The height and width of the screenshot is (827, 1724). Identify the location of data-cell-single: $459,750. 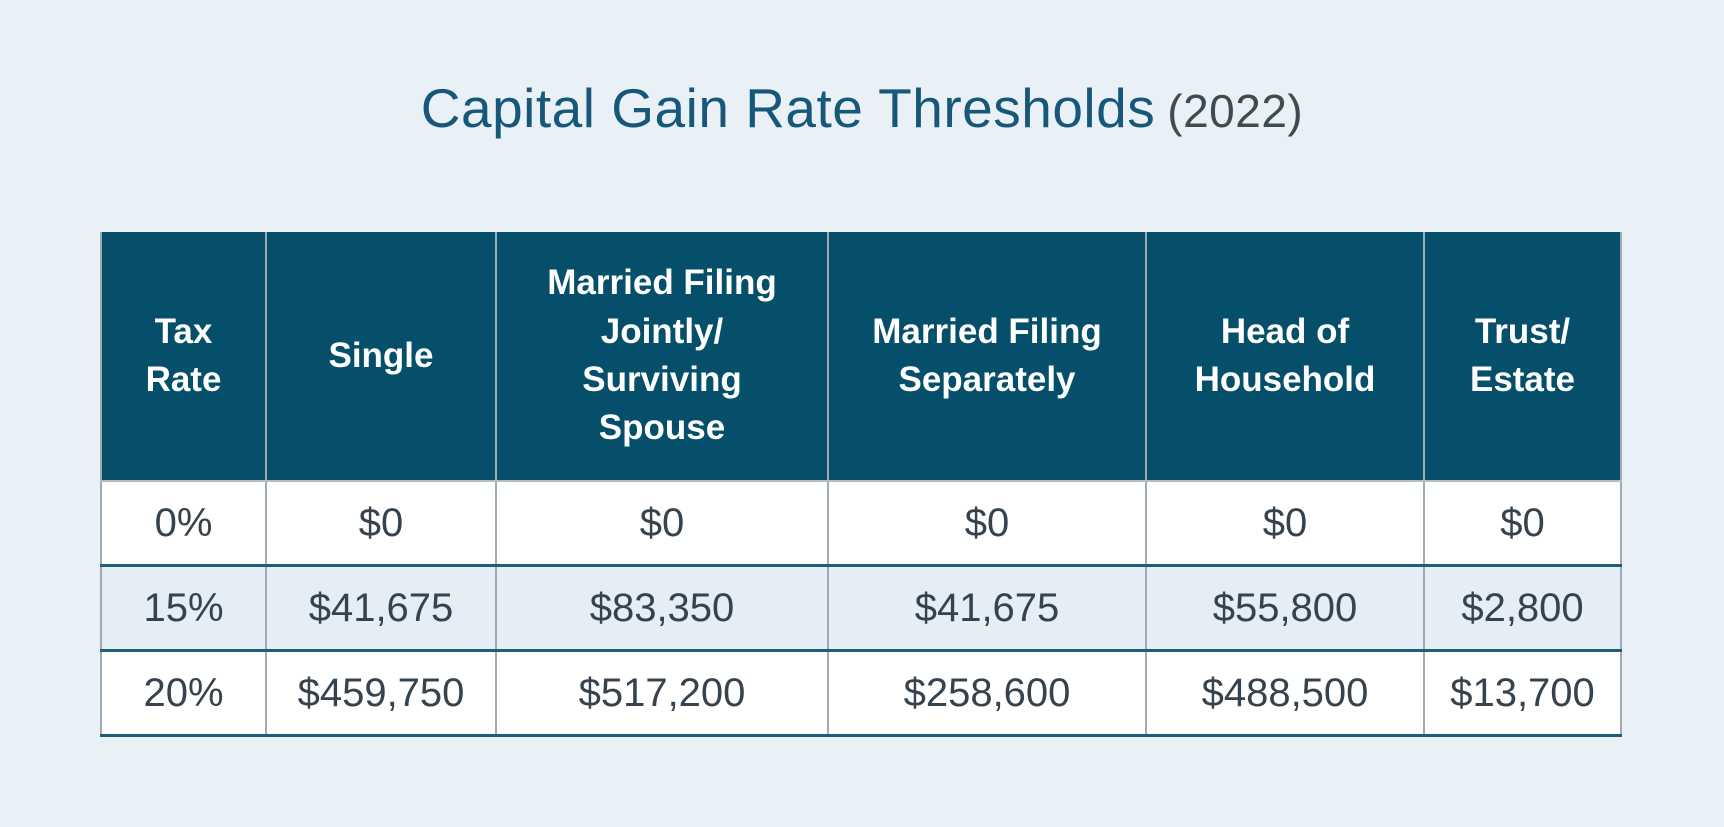
(381, 692).